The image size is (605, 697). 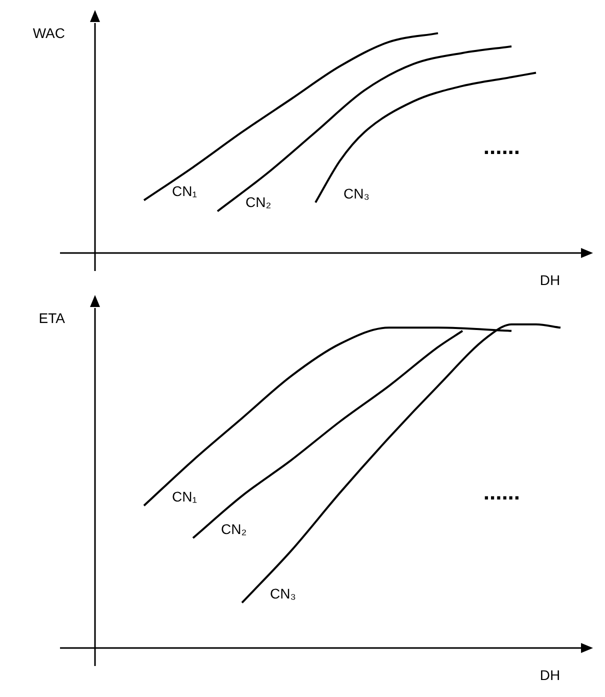 What do you see at coordinates (48, 32) in the screenshot?
I see `y-axis-title: WAC` at bounding box center [48, 32].